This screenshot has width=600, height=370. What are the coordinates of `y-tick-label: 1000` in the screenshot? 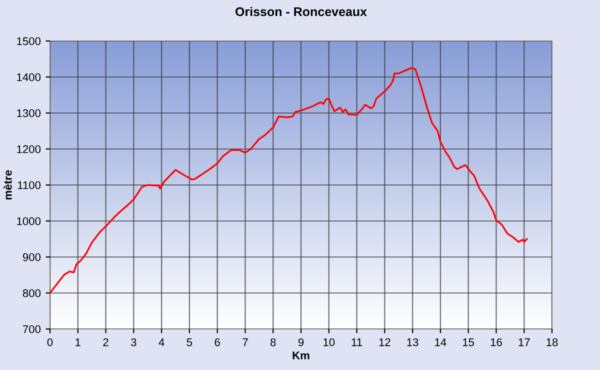 It's located at (29, 221).